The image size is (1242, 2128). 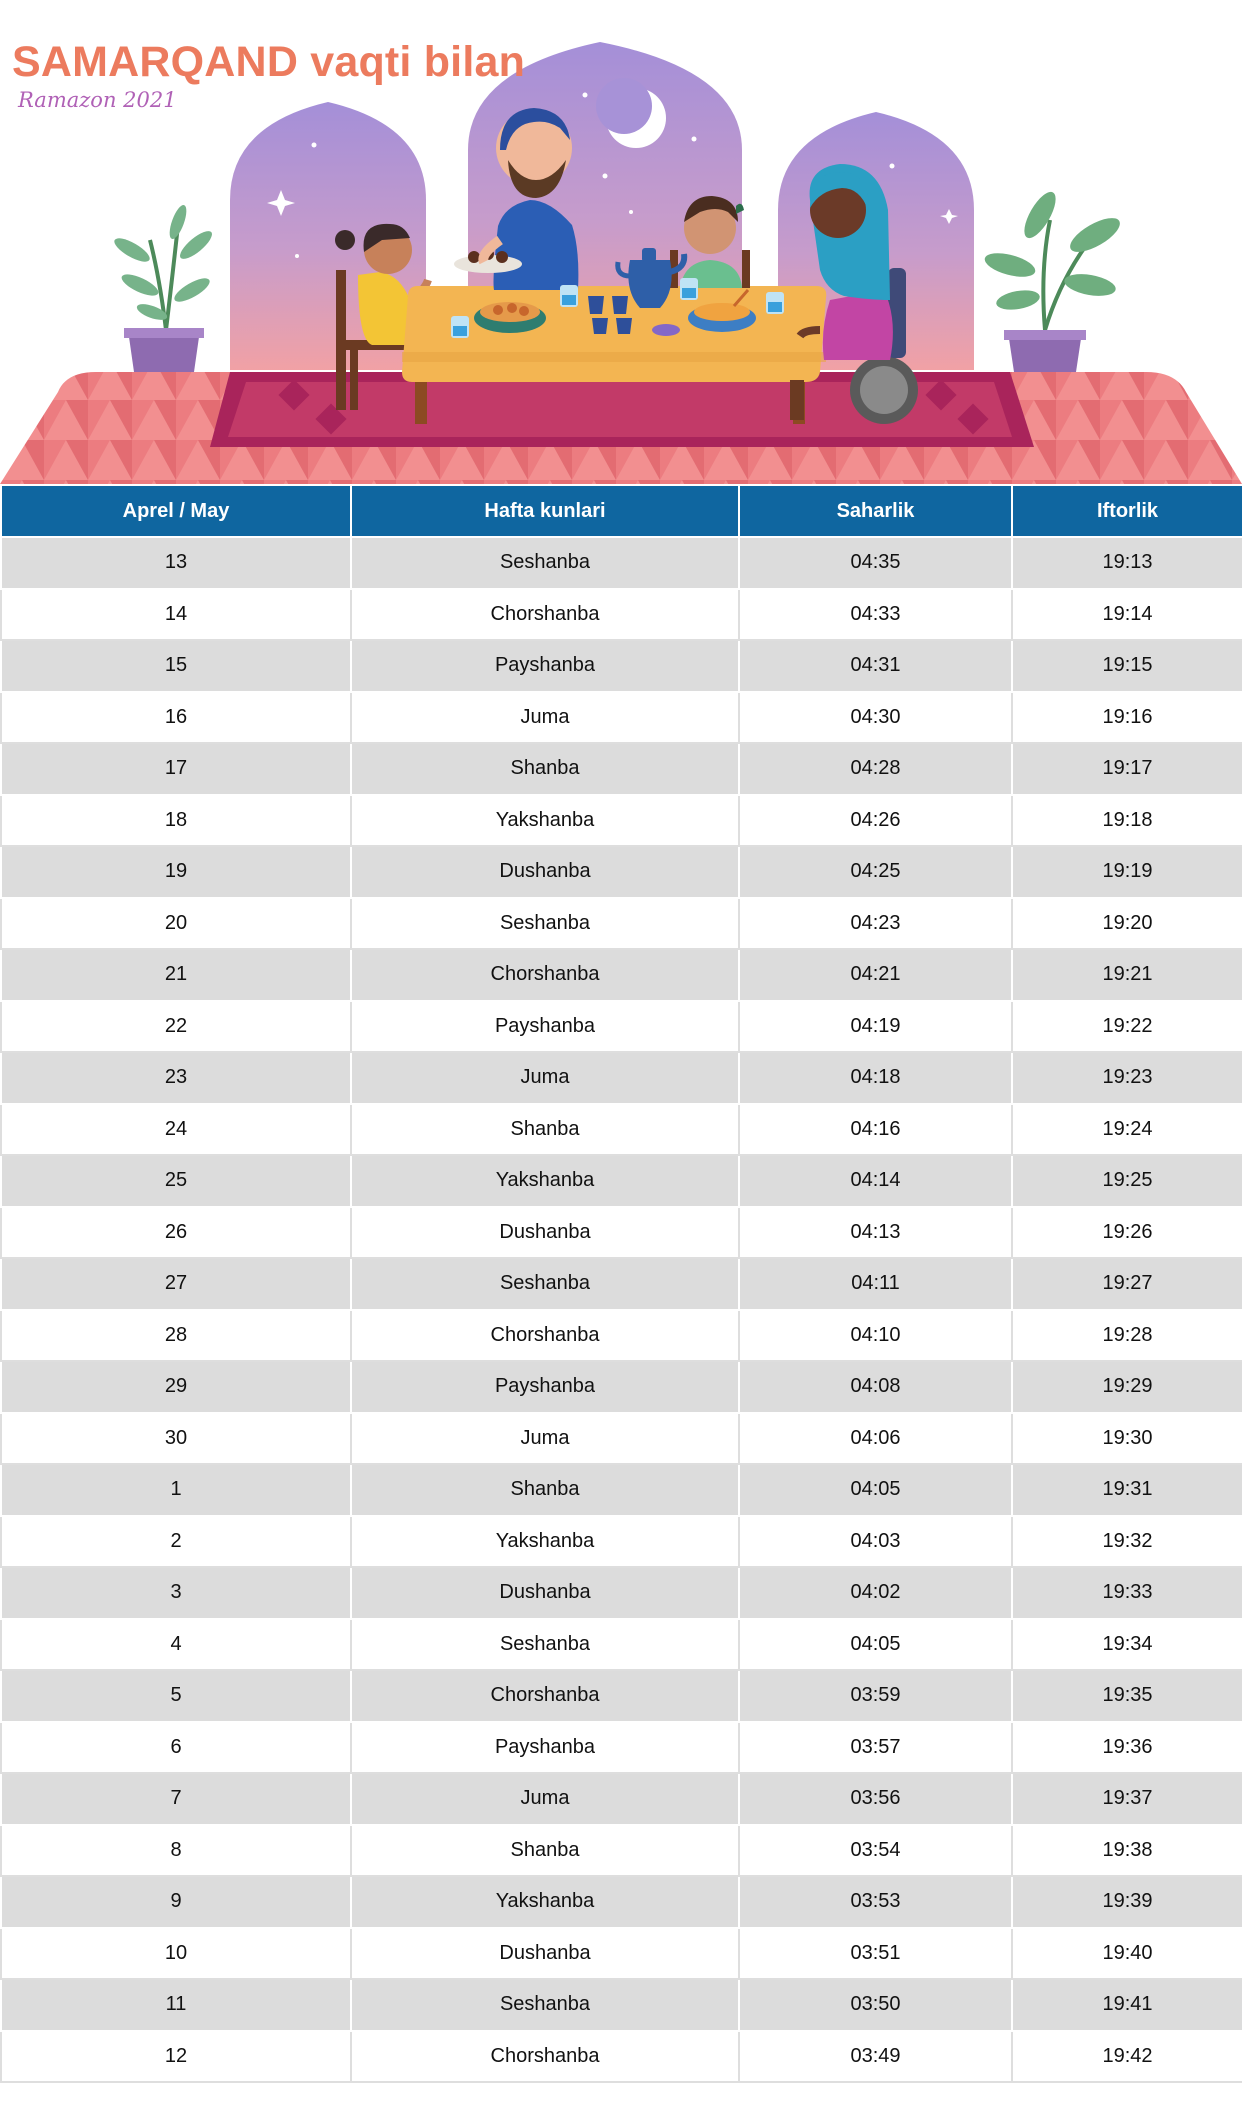 What do you see at coordinates (621, 975) in the screenshot?
I see `table-row: 21 Chorshanba 04:21 19:21` at bounding box center [621, 975].